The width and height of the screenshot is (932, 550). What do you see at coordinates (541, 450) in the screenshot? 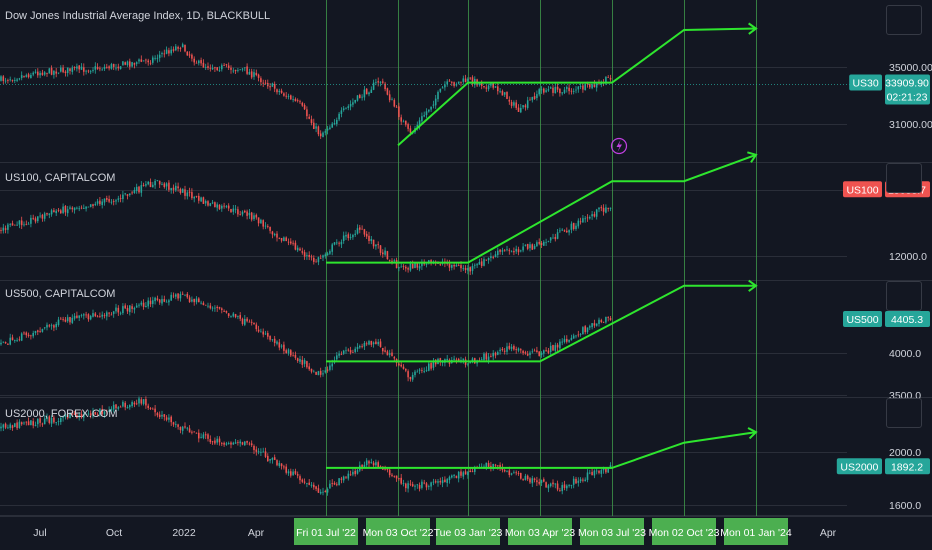
I see `projection-line` at bounding box center [541, 450].